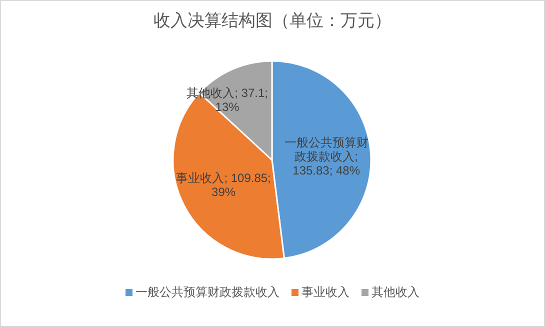 Image resolution: width=545 pixels, height=327 pixels. Describe the element at coordinates (223, 184) in the screenshot. I see `data-label: 事业收入; 109.85; 39%` at that location.